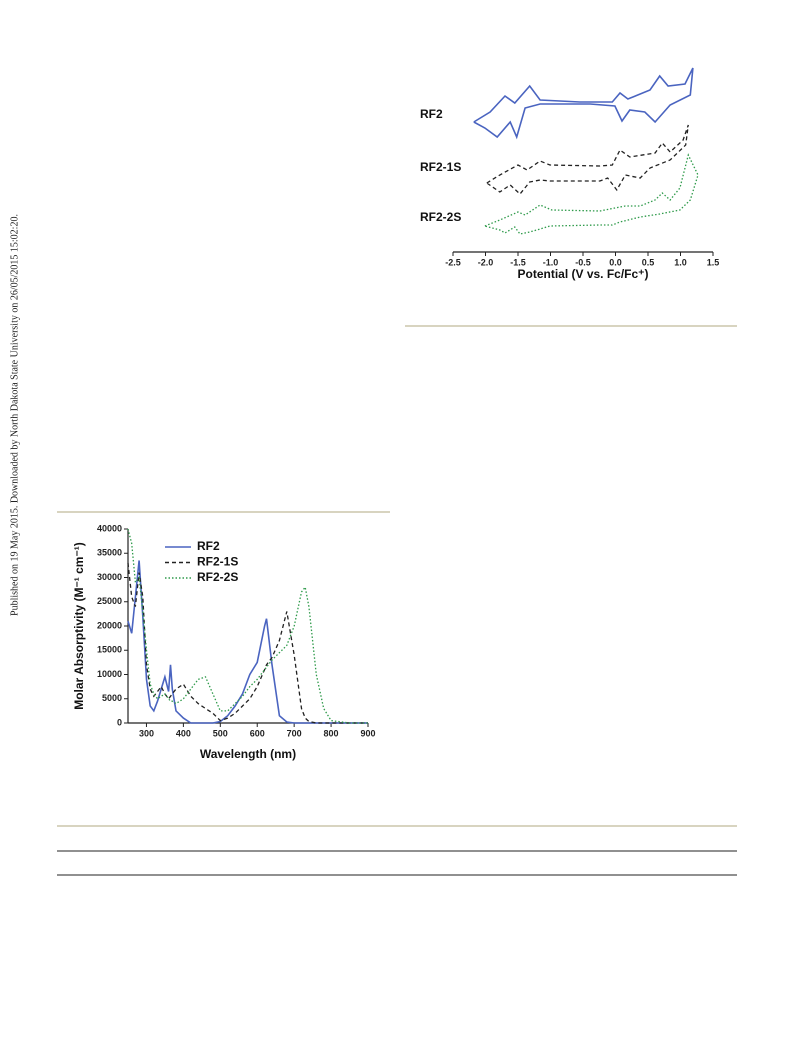 Image resolution: width=793 pixels, height=1039 pixels. What do you see at coordinates (208, 546) in the screenshot?
I see `legend-label: RF2` at bounding box center [208, 546].